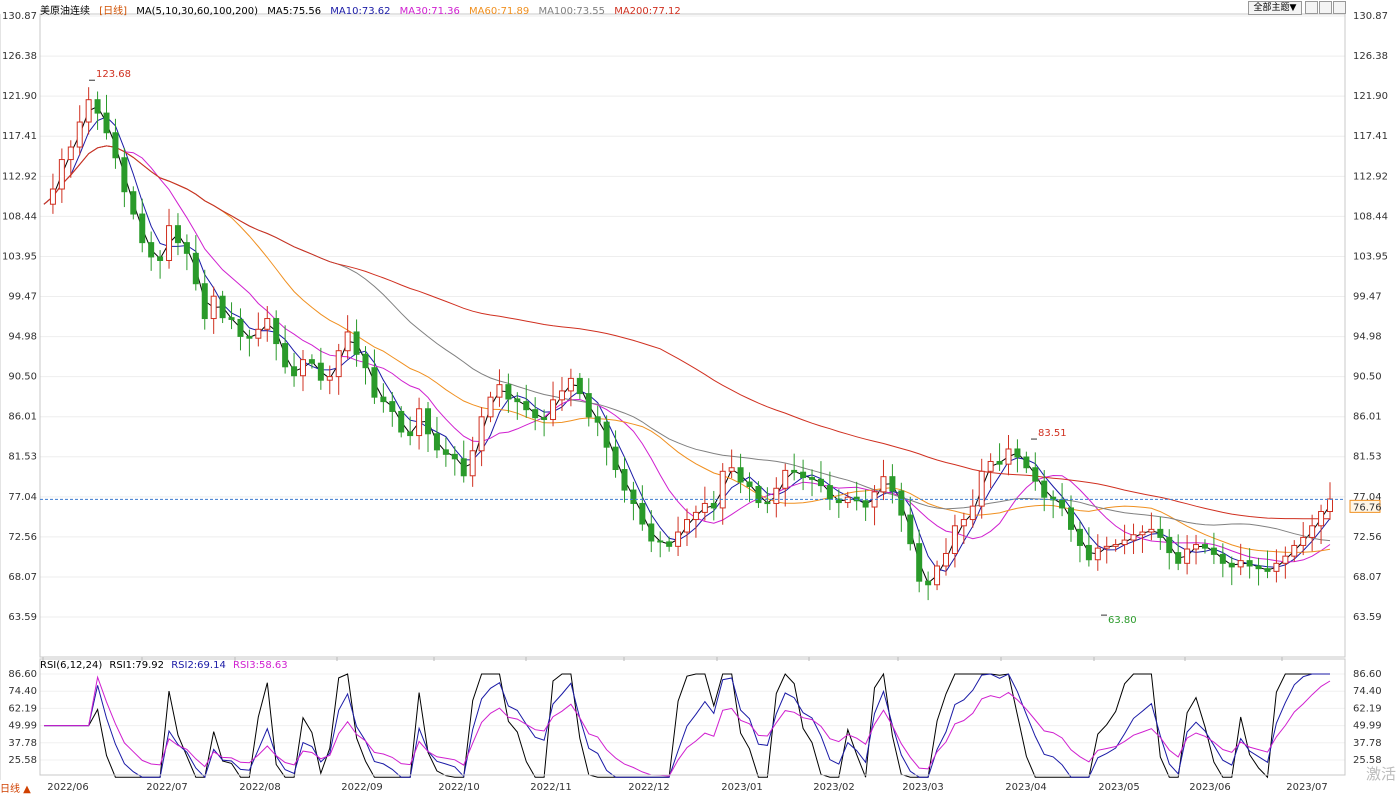 The height and width of the screenshot is (795, 1400). I want to click on extreme-label: 123.68, so click(113, 74).